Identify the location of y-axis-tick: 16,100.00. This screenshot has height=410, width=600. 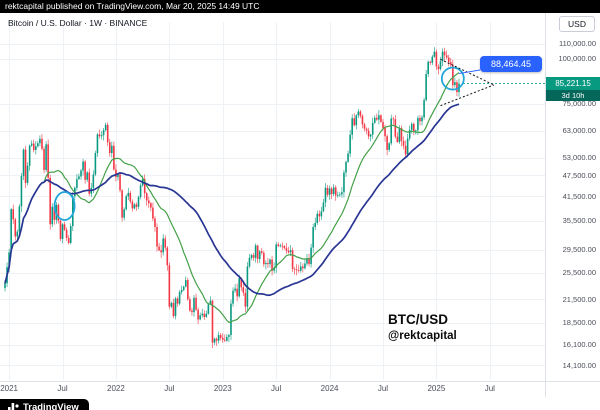
(579, 344).